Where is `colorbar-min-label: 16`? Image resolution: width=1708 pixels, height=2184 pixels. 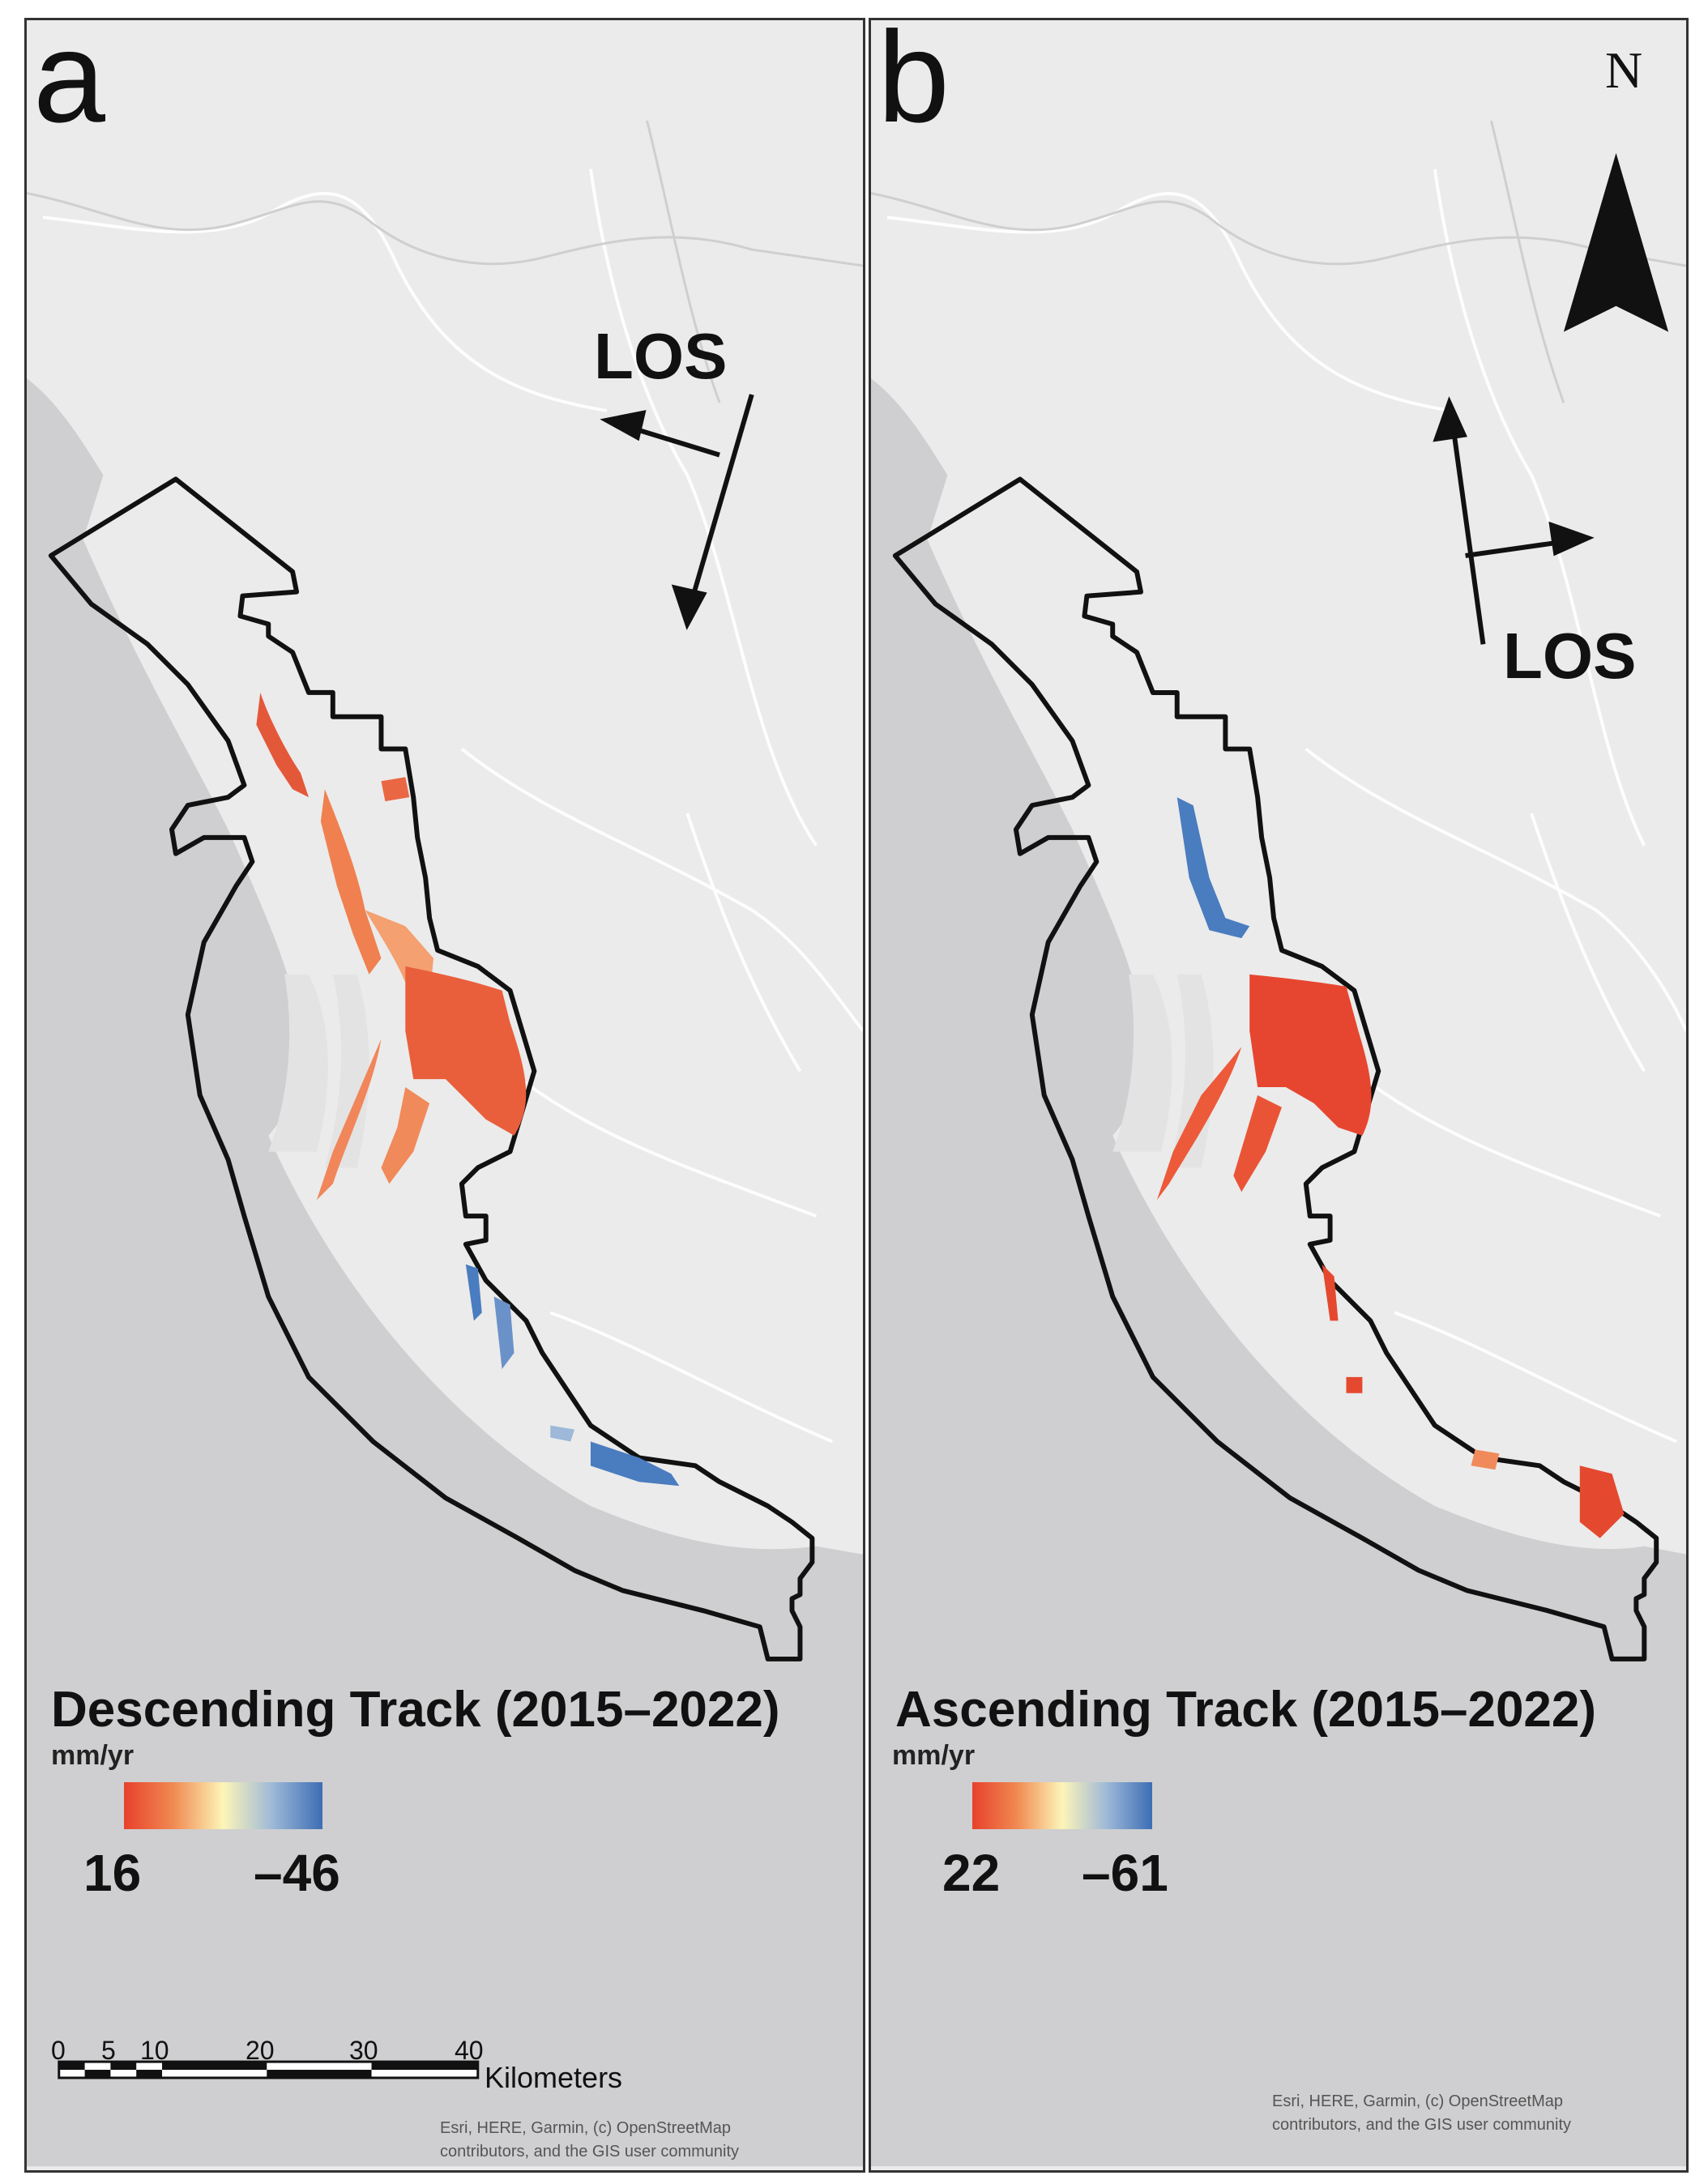
colorbar-min-label: 16 is located at coordinates (112, 1873).